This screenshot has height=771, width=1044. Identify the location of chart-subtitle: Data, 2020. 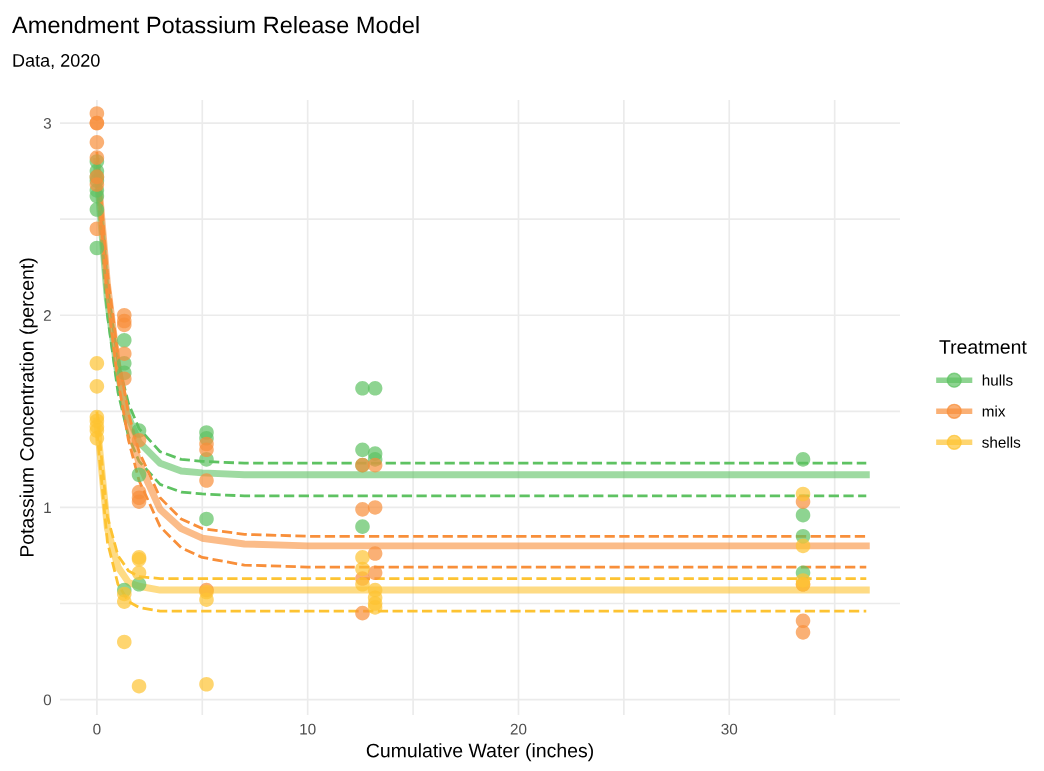
(56, 61).